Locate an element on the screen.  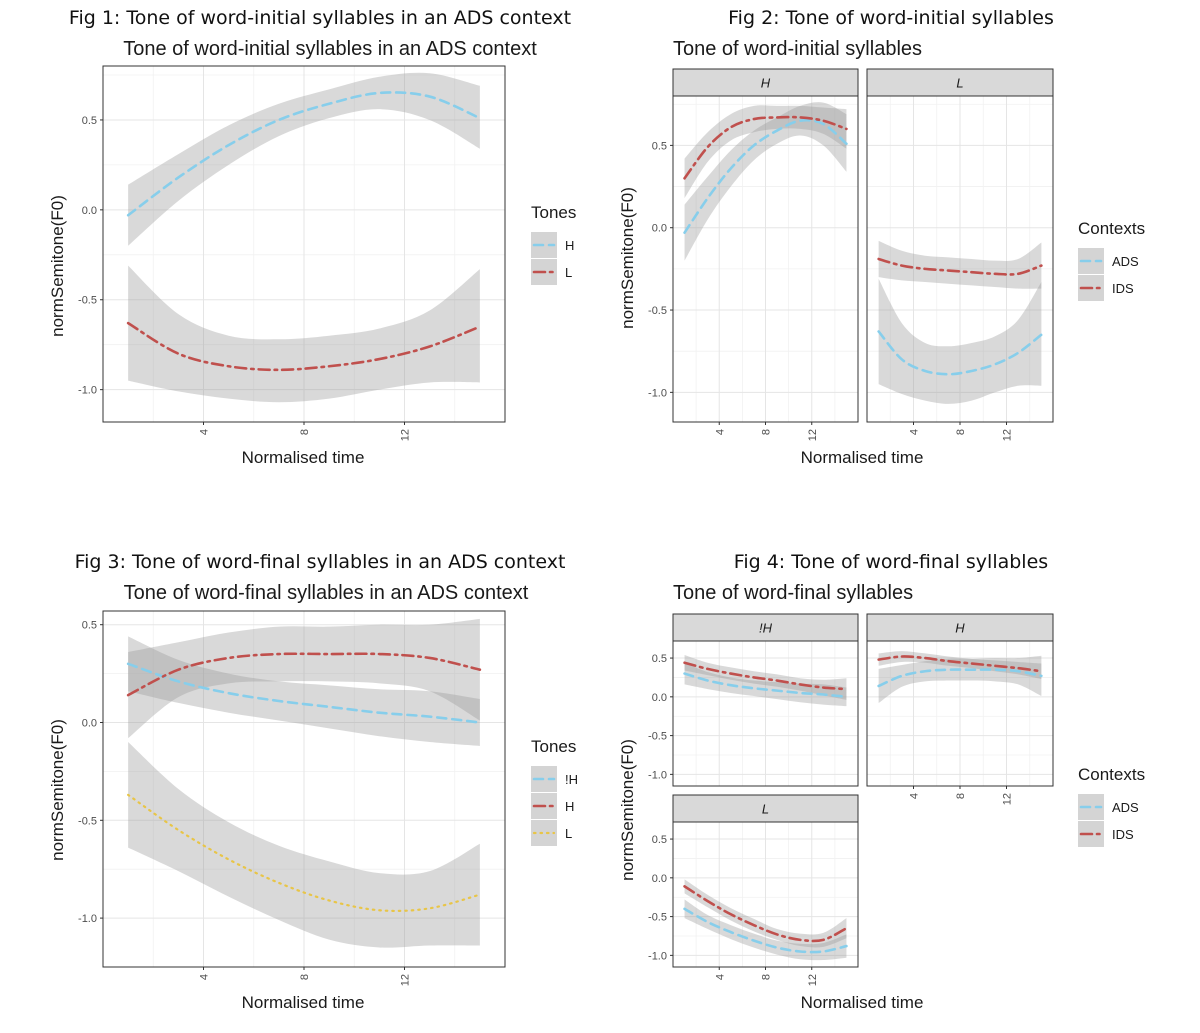
legend: Tones HL is located at coordinates (553, 244).